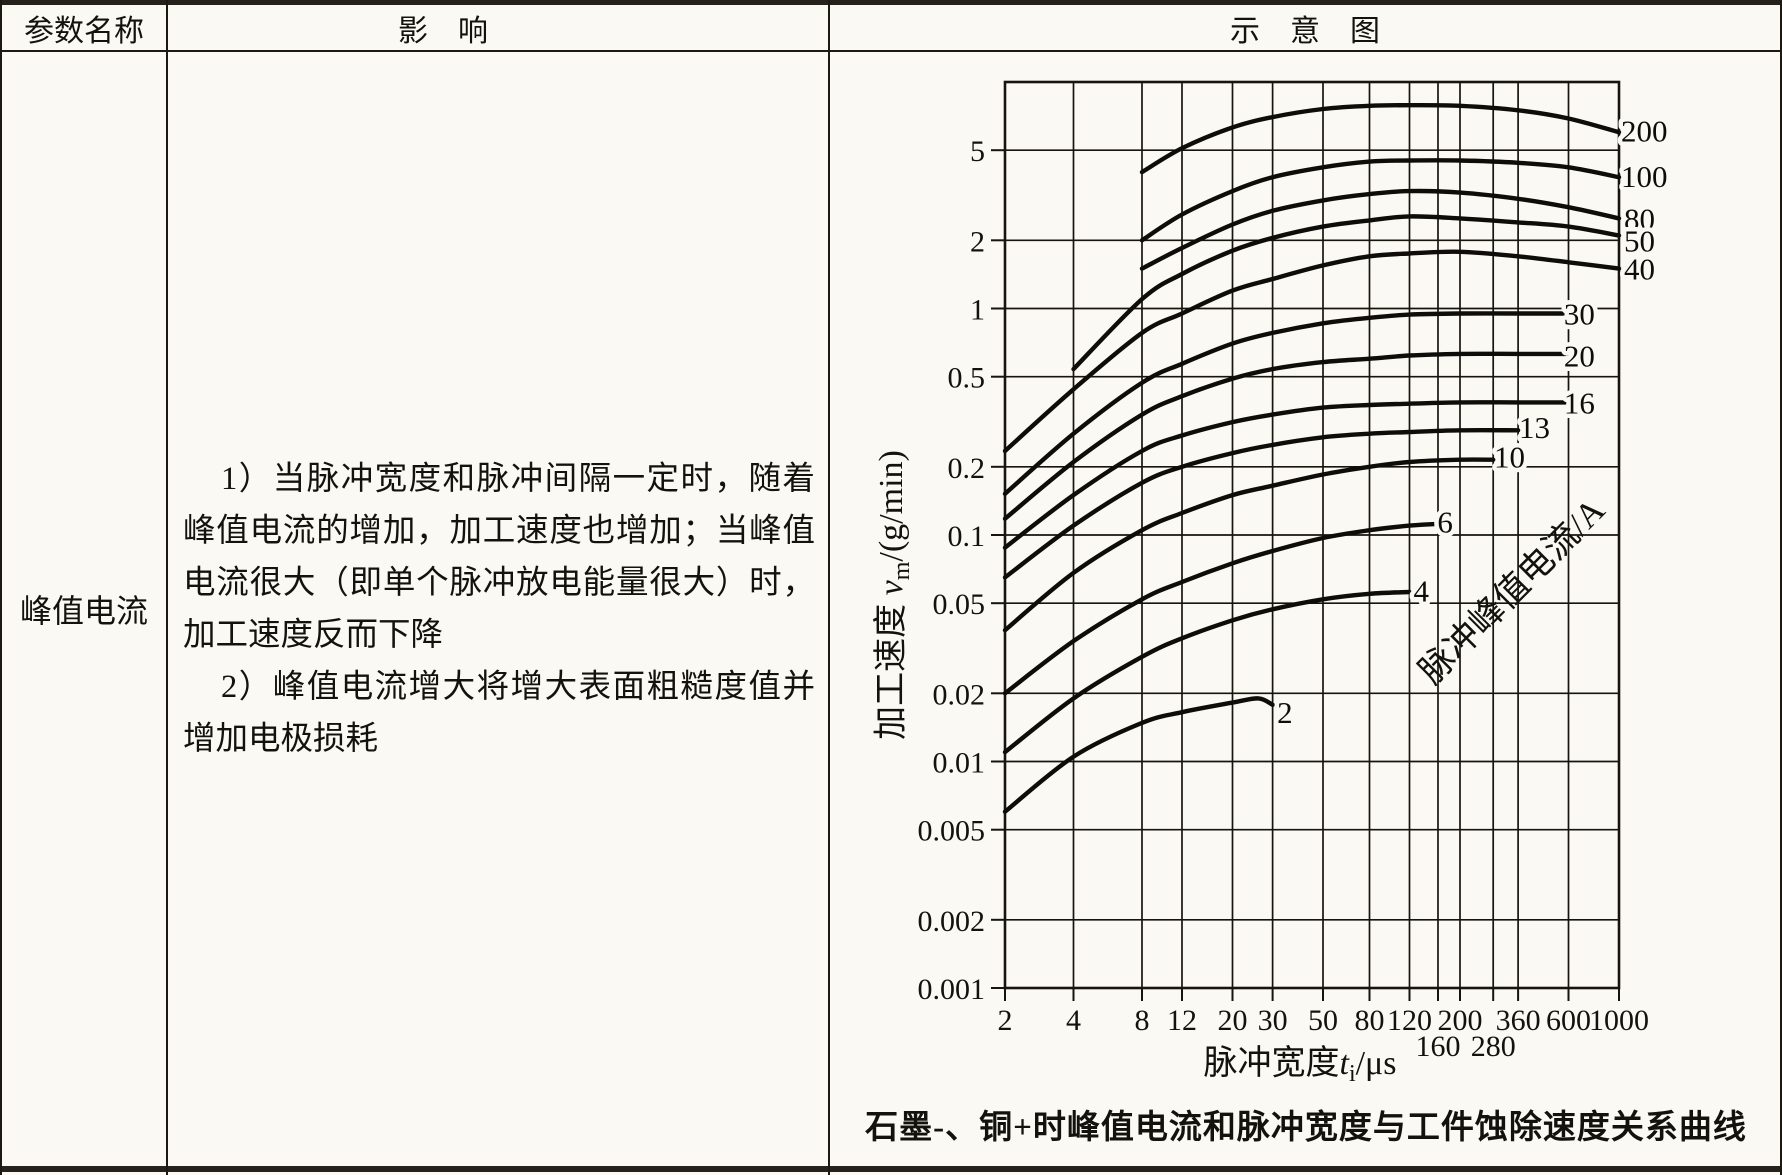 Image resolution: width=1782 pixels, height=1175 pixels. Describe the element at coordinates (967, 378) in the screenshot. I see `y-tick-label: 0.5` at that location.